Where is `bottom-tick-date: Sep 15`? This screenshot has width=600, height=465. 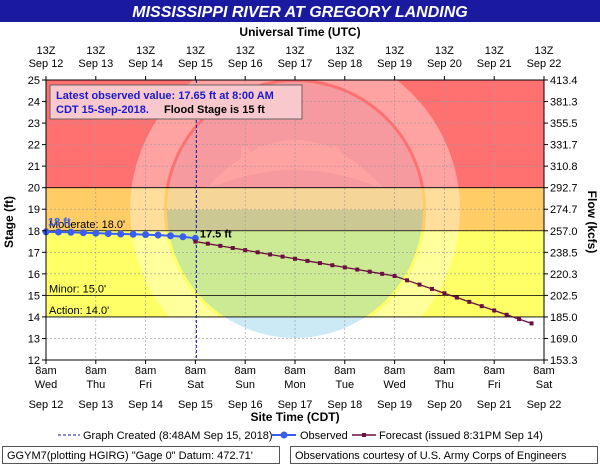
bottom-tick-date: Sep 15 is located at coordinates (195, 405).